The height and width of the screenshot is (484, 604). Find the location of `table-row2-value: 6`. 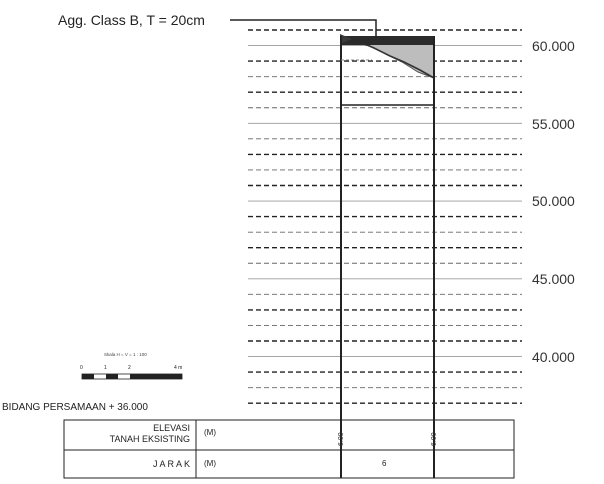

table-row2-value: 6 is located at coordinates (384, 463).